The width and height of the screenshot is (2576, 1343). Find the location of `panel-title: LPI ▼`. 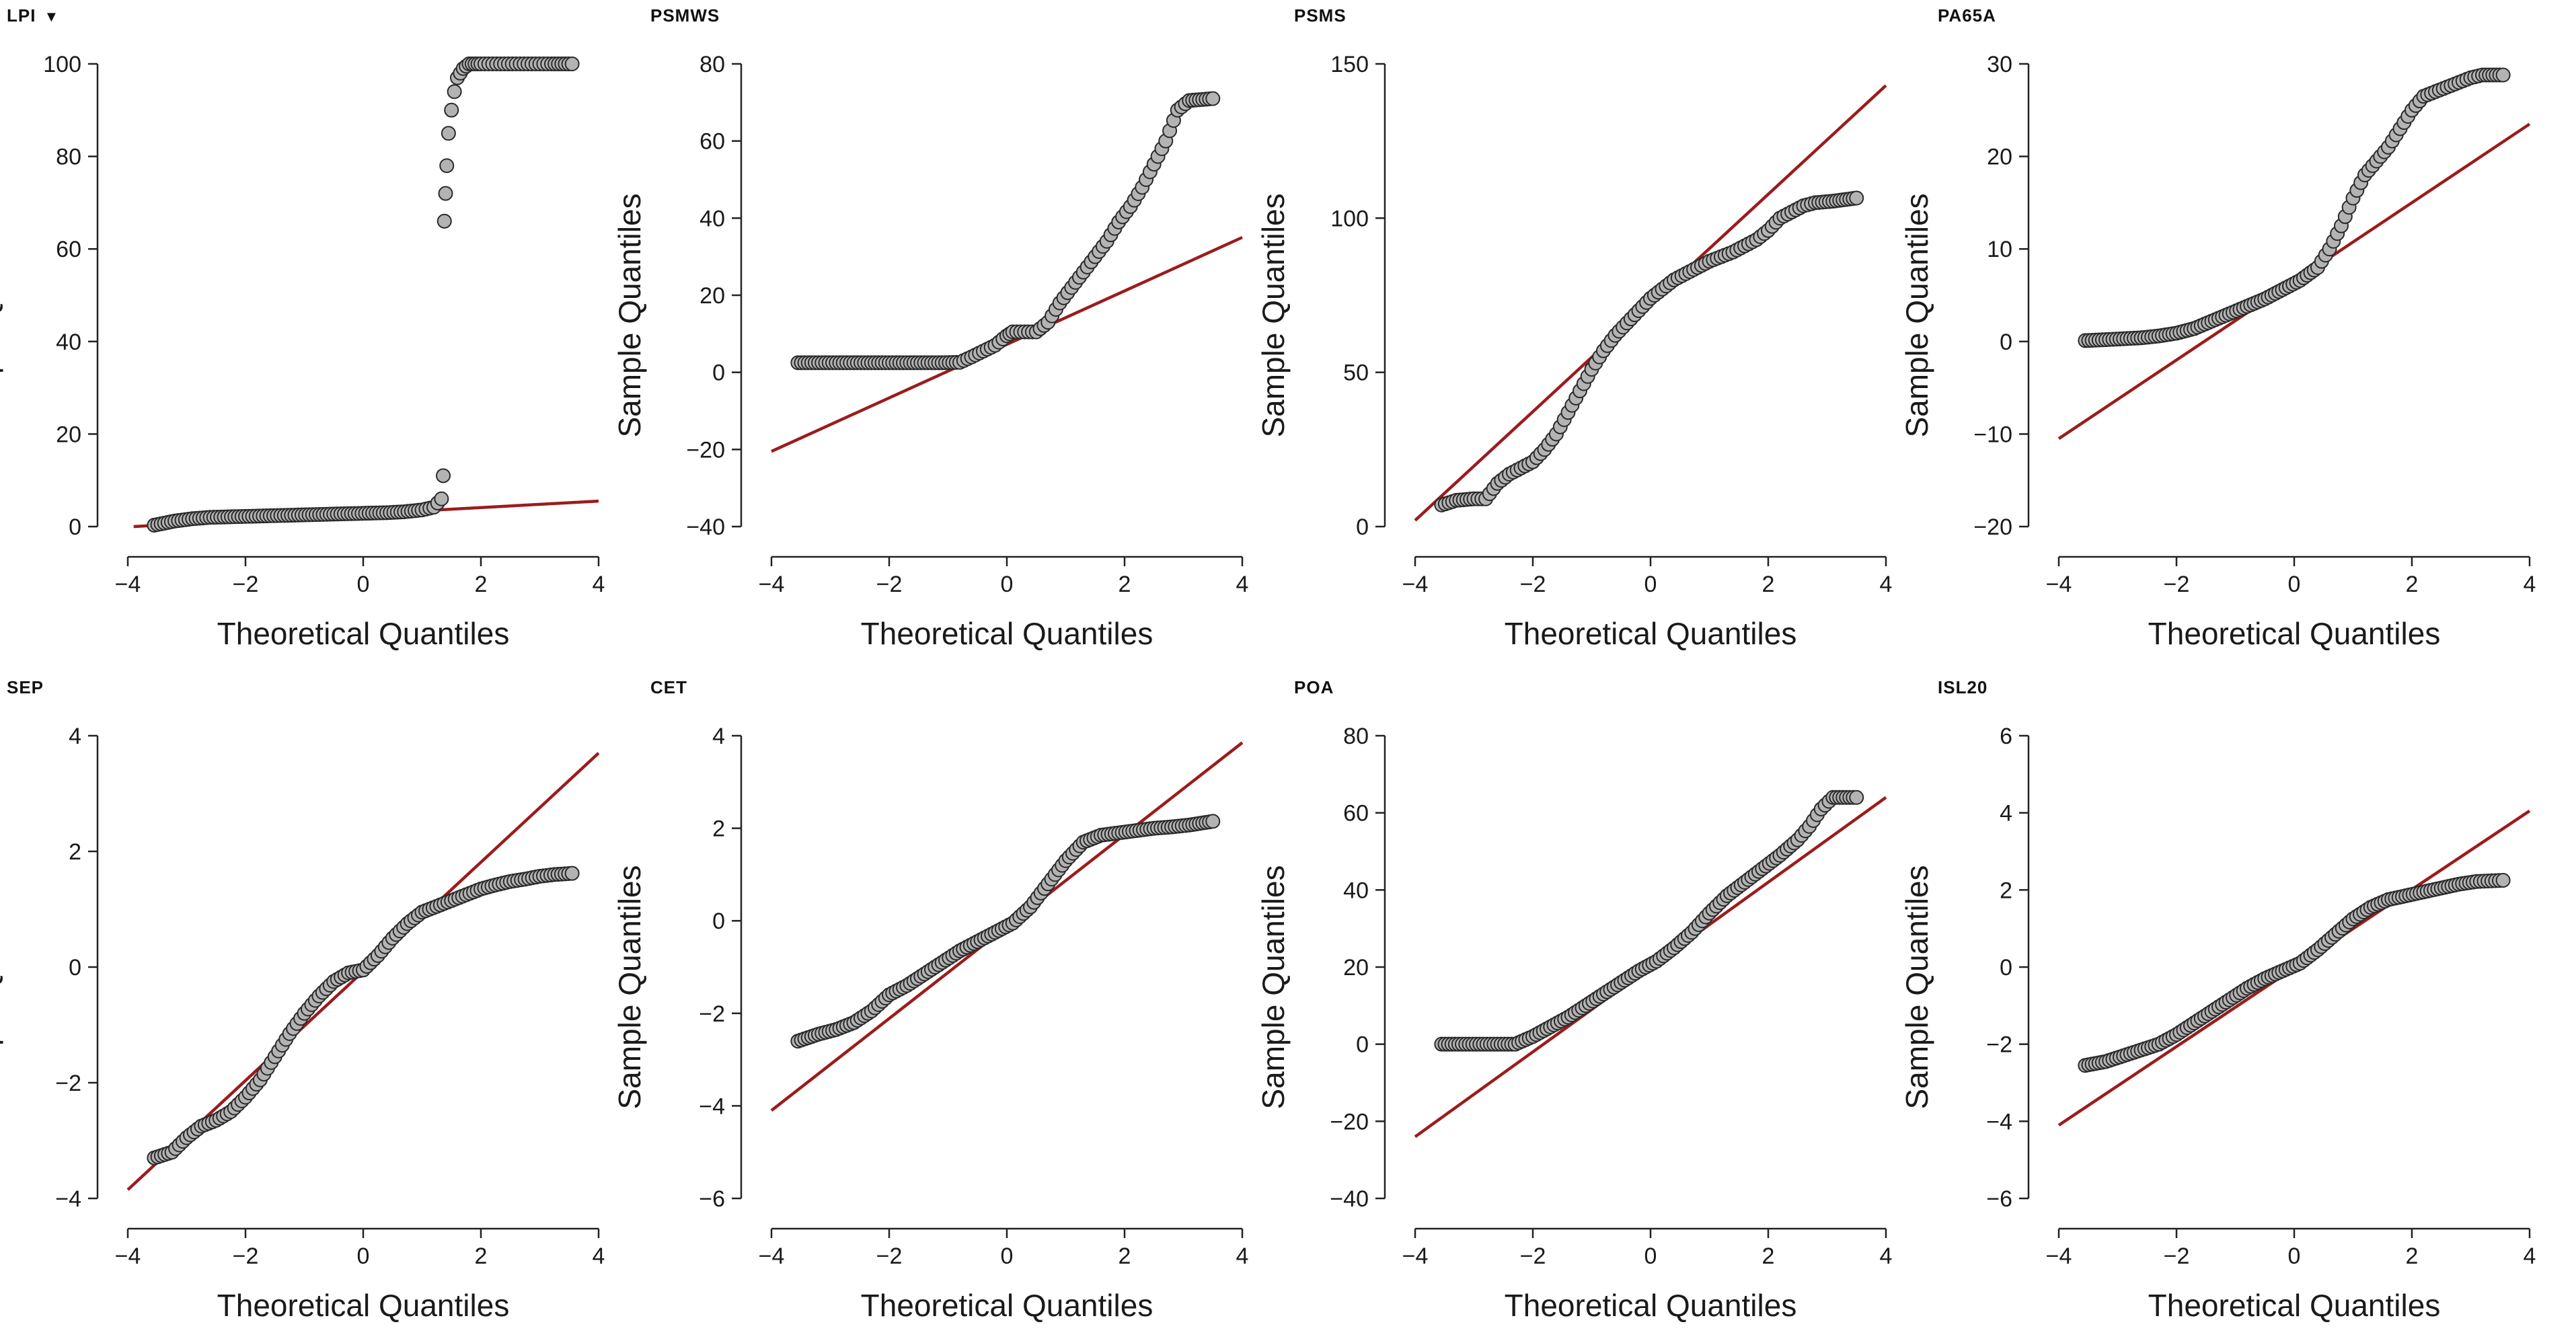

panel-title: LPI ▼ is located at coordinates (33, 16).